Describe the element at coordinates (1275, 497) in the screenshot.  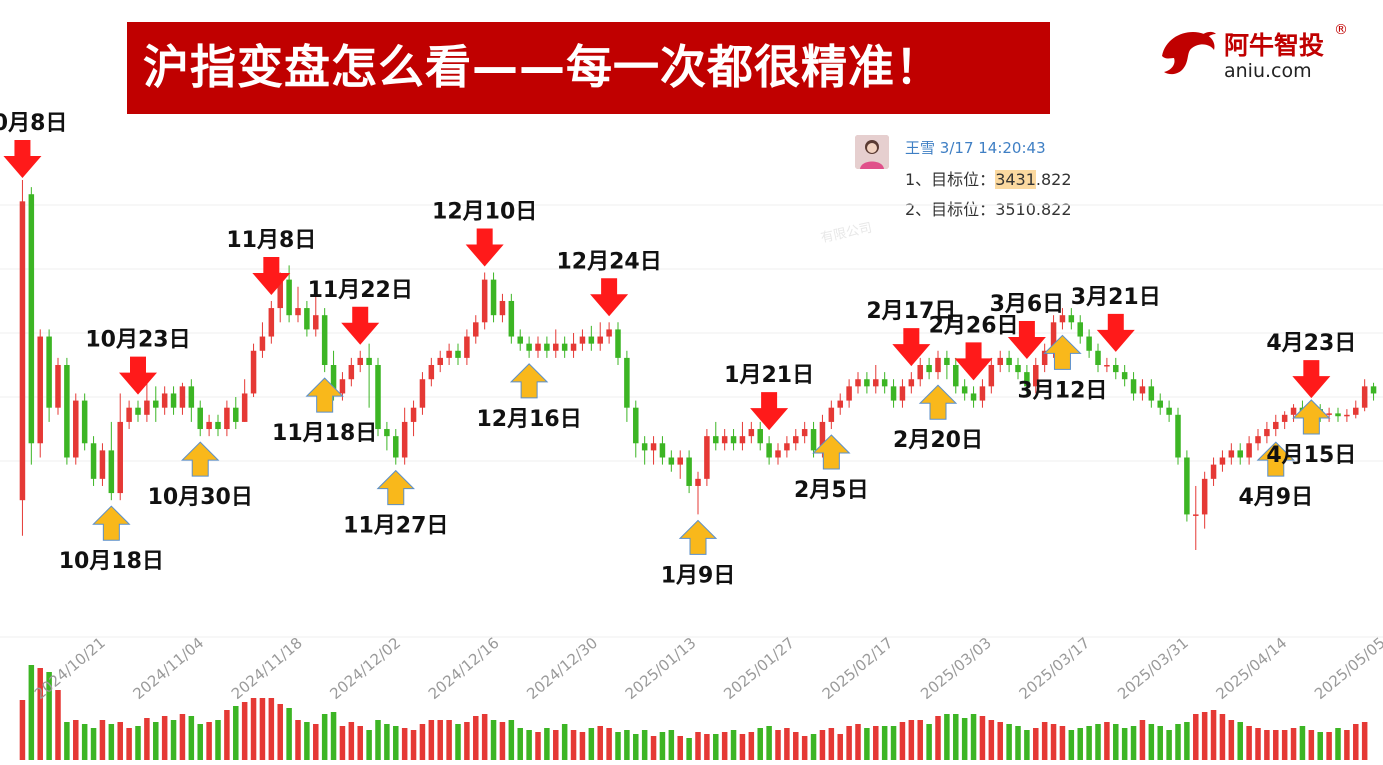
I see `buy-point-label: 4月9日` at that location.